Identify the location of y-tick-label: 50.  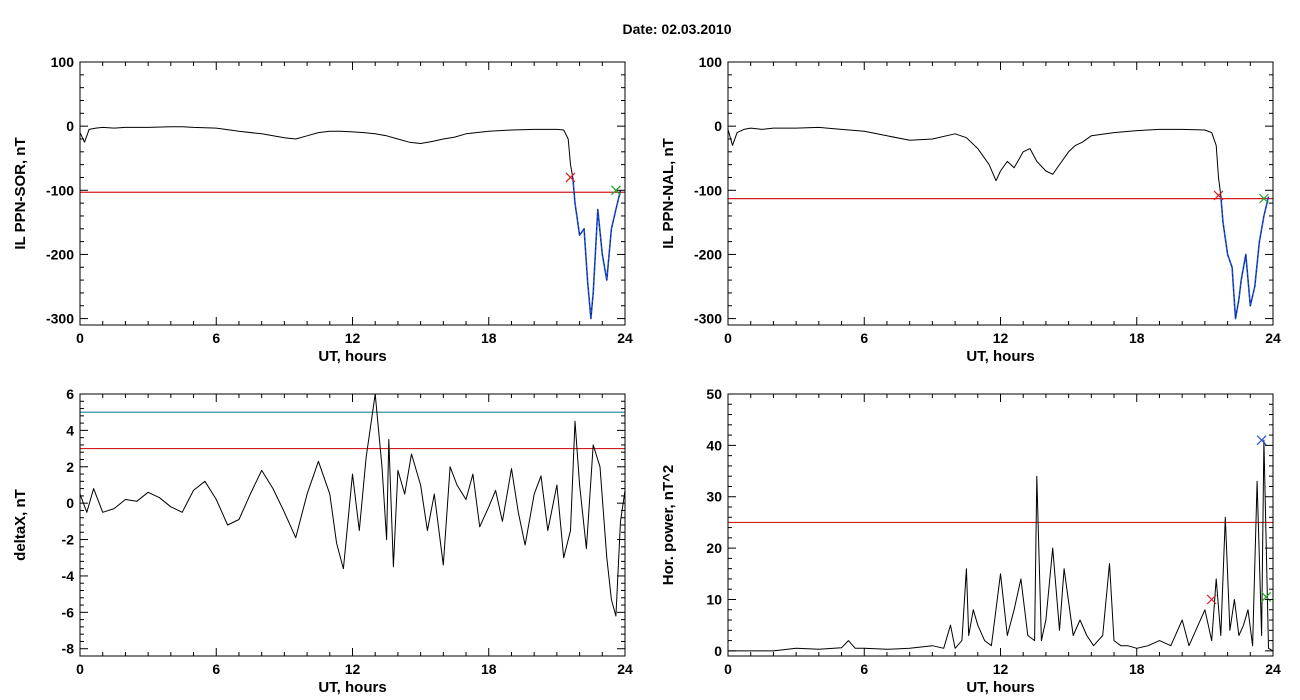
(714, 394).